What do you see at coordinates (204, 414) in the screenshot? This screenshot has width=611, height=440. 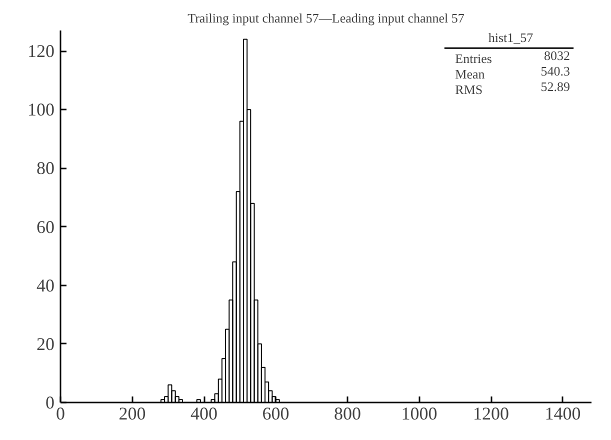 I see `x-tick-label: 400` at bounding box center [204, 414].